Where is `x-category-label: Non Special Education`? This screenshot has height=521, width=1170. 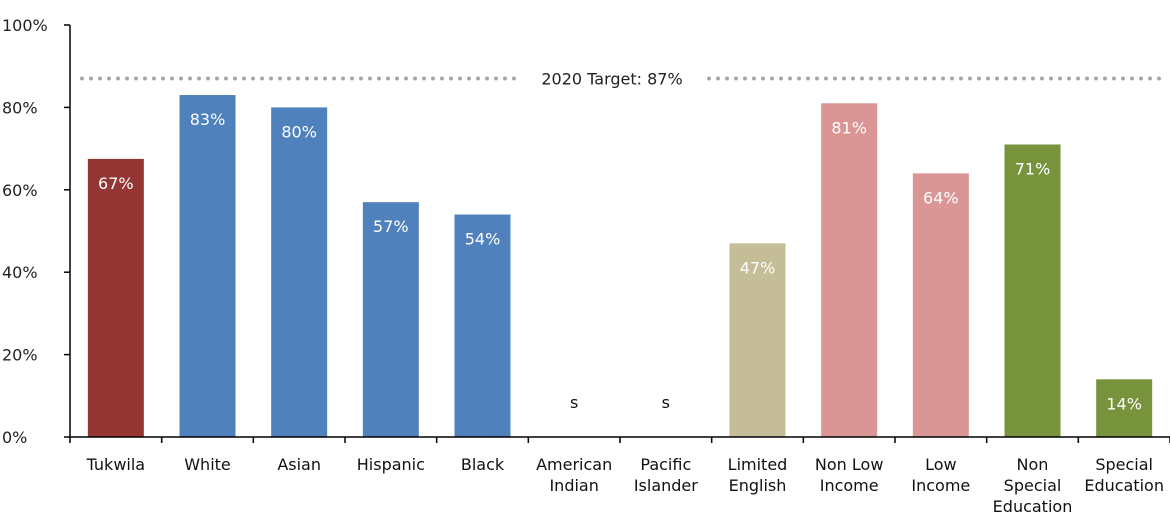 x-category-label: Non Special Education is located at coordinates (1033, 485).